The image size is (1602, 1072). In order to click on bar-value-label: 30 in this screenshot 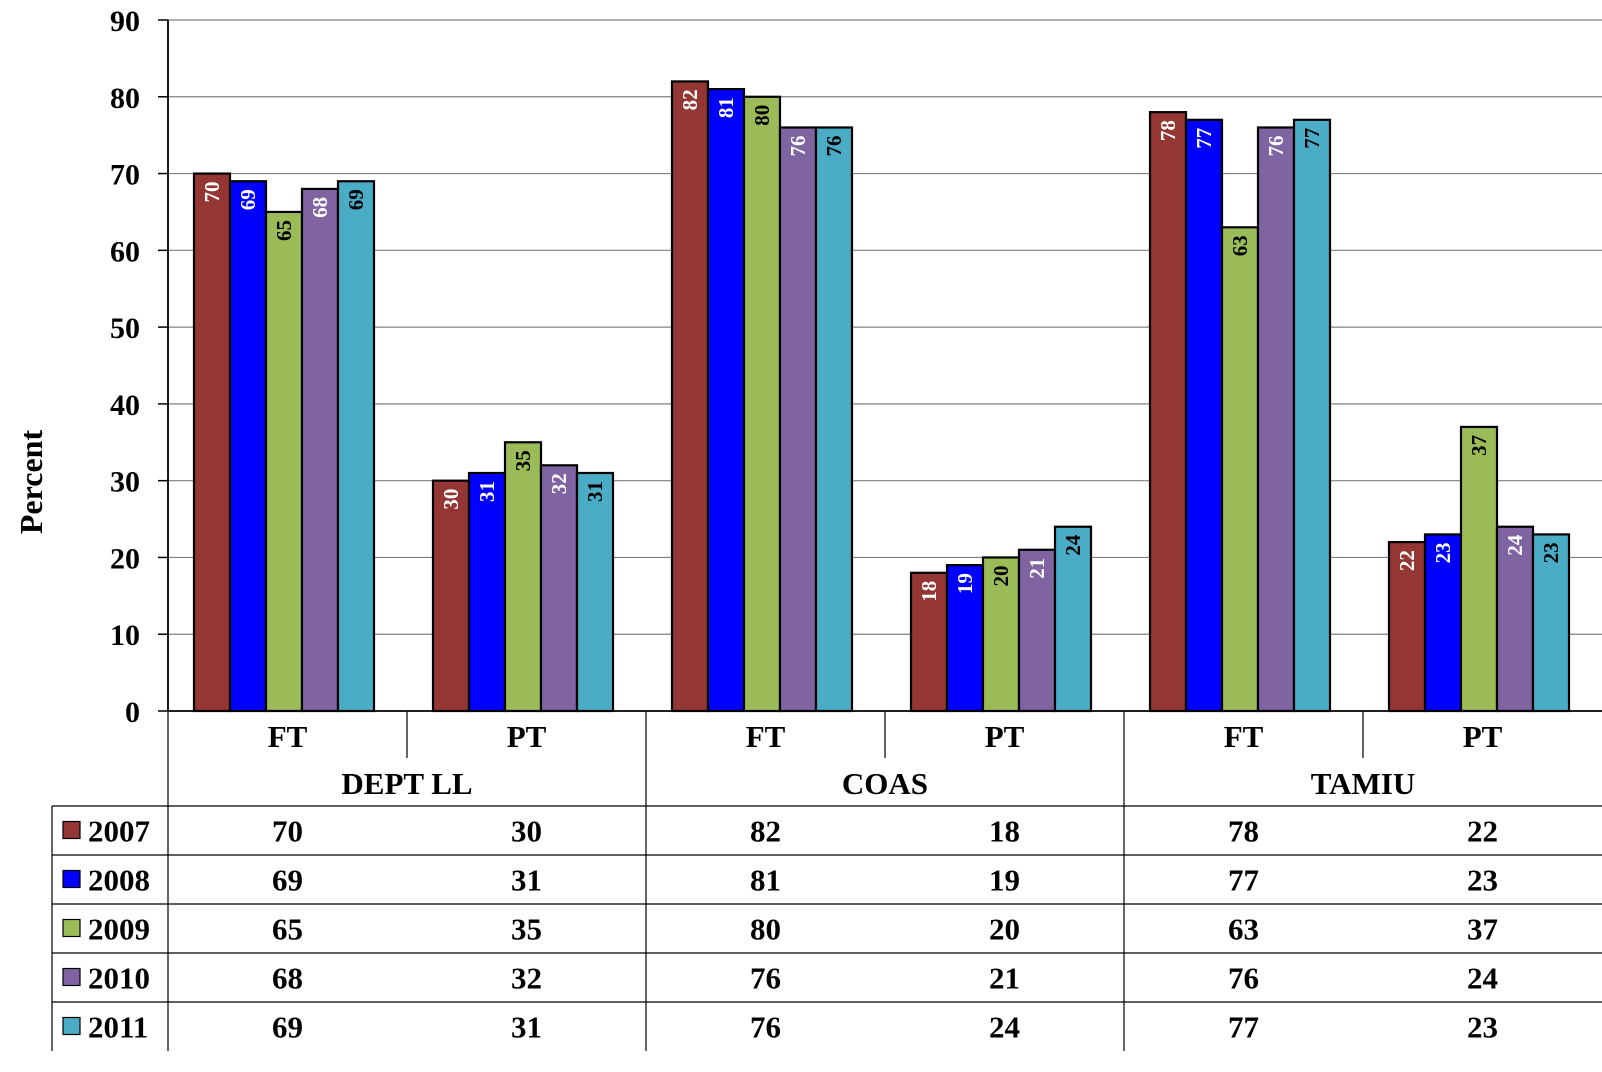, I will do `click(451, 499)`.